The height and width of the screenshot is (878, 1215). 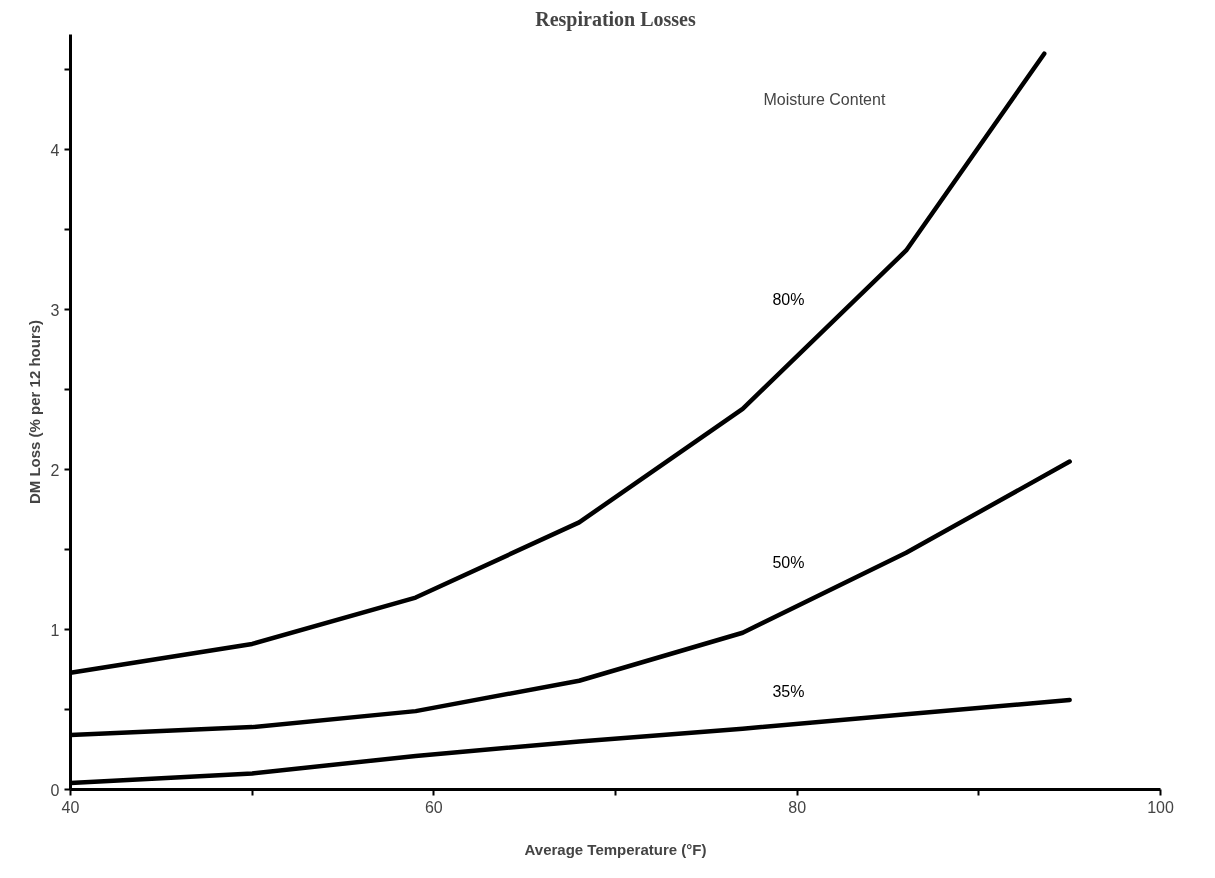 What do you see at coordinates (788, 691) in the screenshot?
I see `series-label: 35%` at bounding box center [788, 691].